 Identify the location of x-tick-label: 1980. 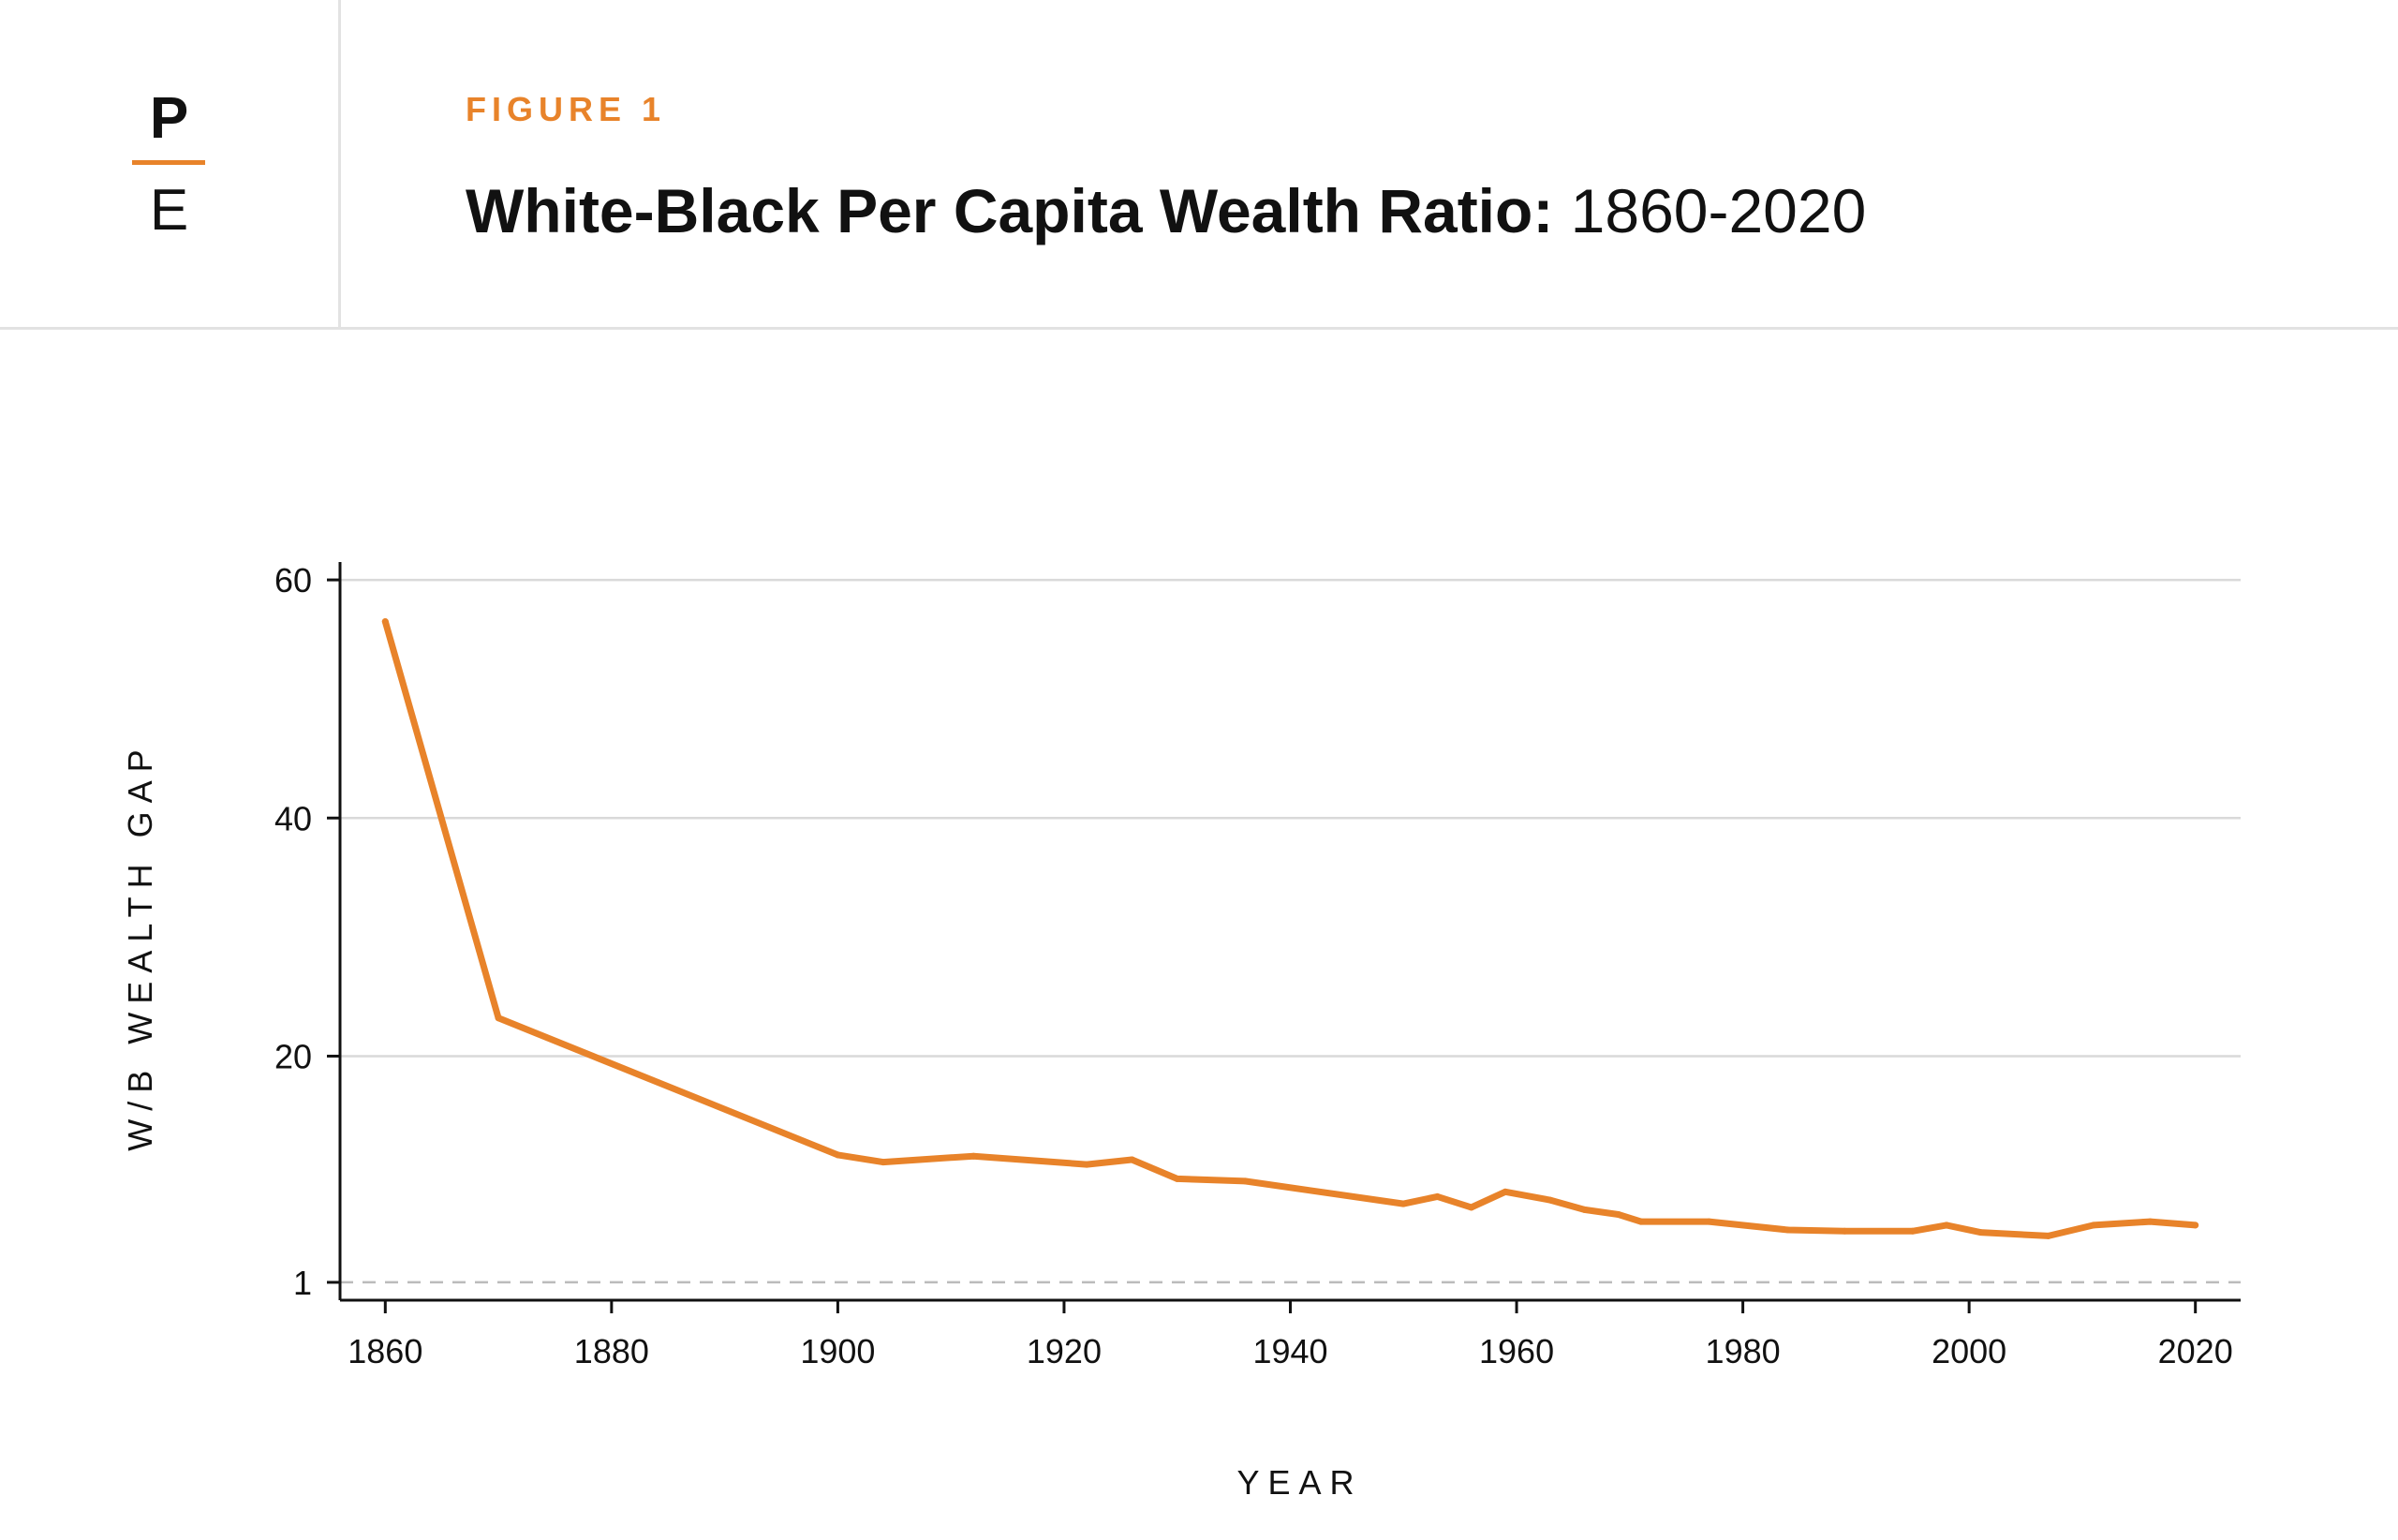
(1743, 1351).